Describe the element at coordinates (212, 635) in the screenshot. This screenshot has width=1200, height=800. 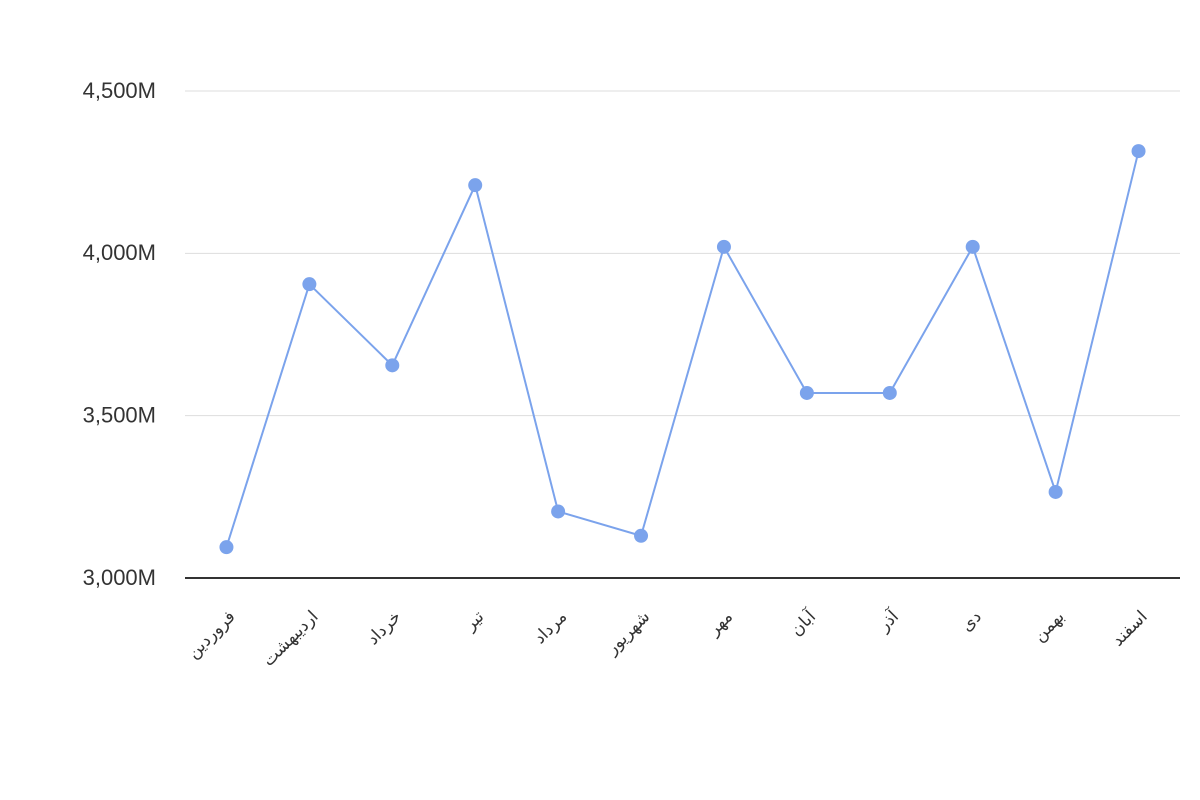
I see `x-tick-label: فروردین` at that location.